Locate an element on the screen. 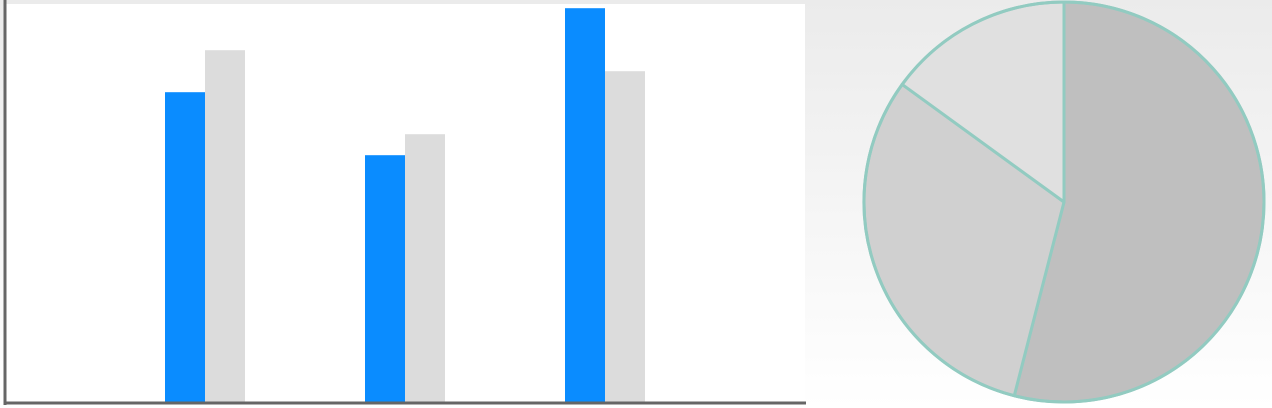 This screenshot has height=408, width=1272. bar-series2-cat2 is located at coordinates (425, 268).